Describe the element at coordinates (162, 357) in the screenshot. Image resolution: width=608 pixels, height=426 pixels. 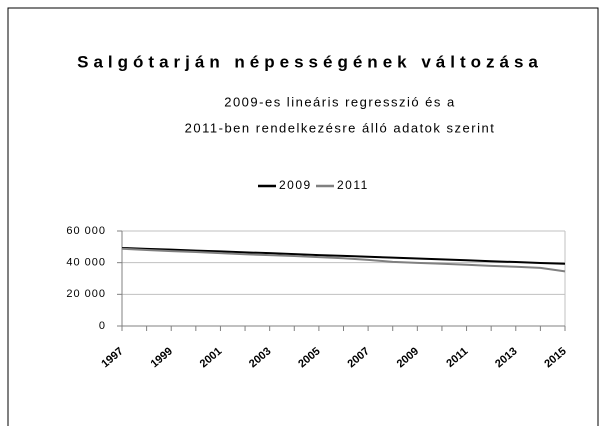
I see `x-tick-label: 1999` at that location.